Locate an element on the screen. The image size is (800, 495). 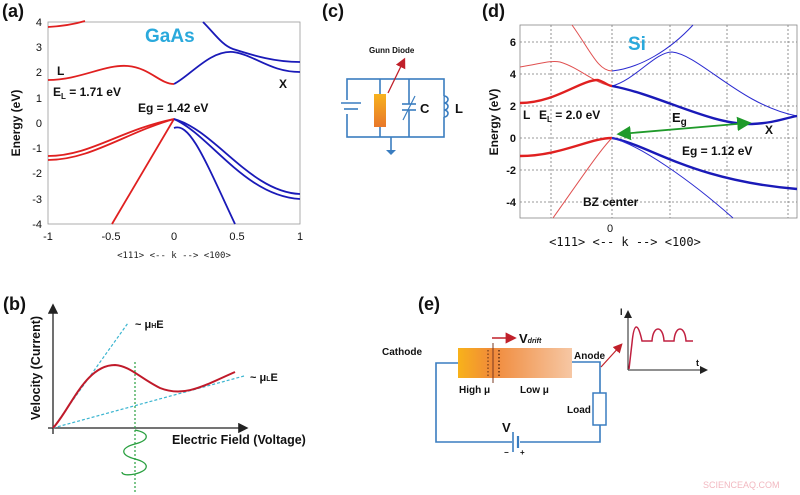
low-mobility-line is located at coordinates (148, 402).